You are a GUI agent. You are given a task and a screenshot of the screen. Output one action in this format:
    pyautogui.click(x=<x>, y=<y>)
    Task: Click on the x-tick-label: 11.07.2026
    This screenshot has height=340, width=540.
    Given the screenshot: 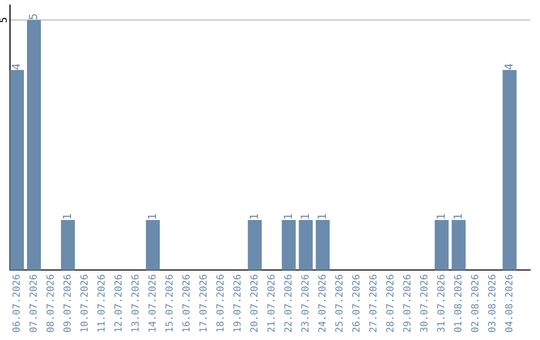 What is the action you would take?
    pyautogui.click(x=101, y=303)
    